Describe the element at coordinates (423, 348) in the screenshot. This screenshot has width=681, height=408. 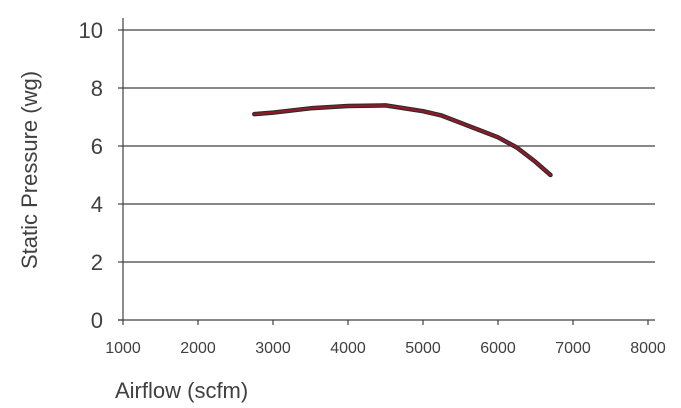
I see `x-tick-label-4: 5000` at that location.